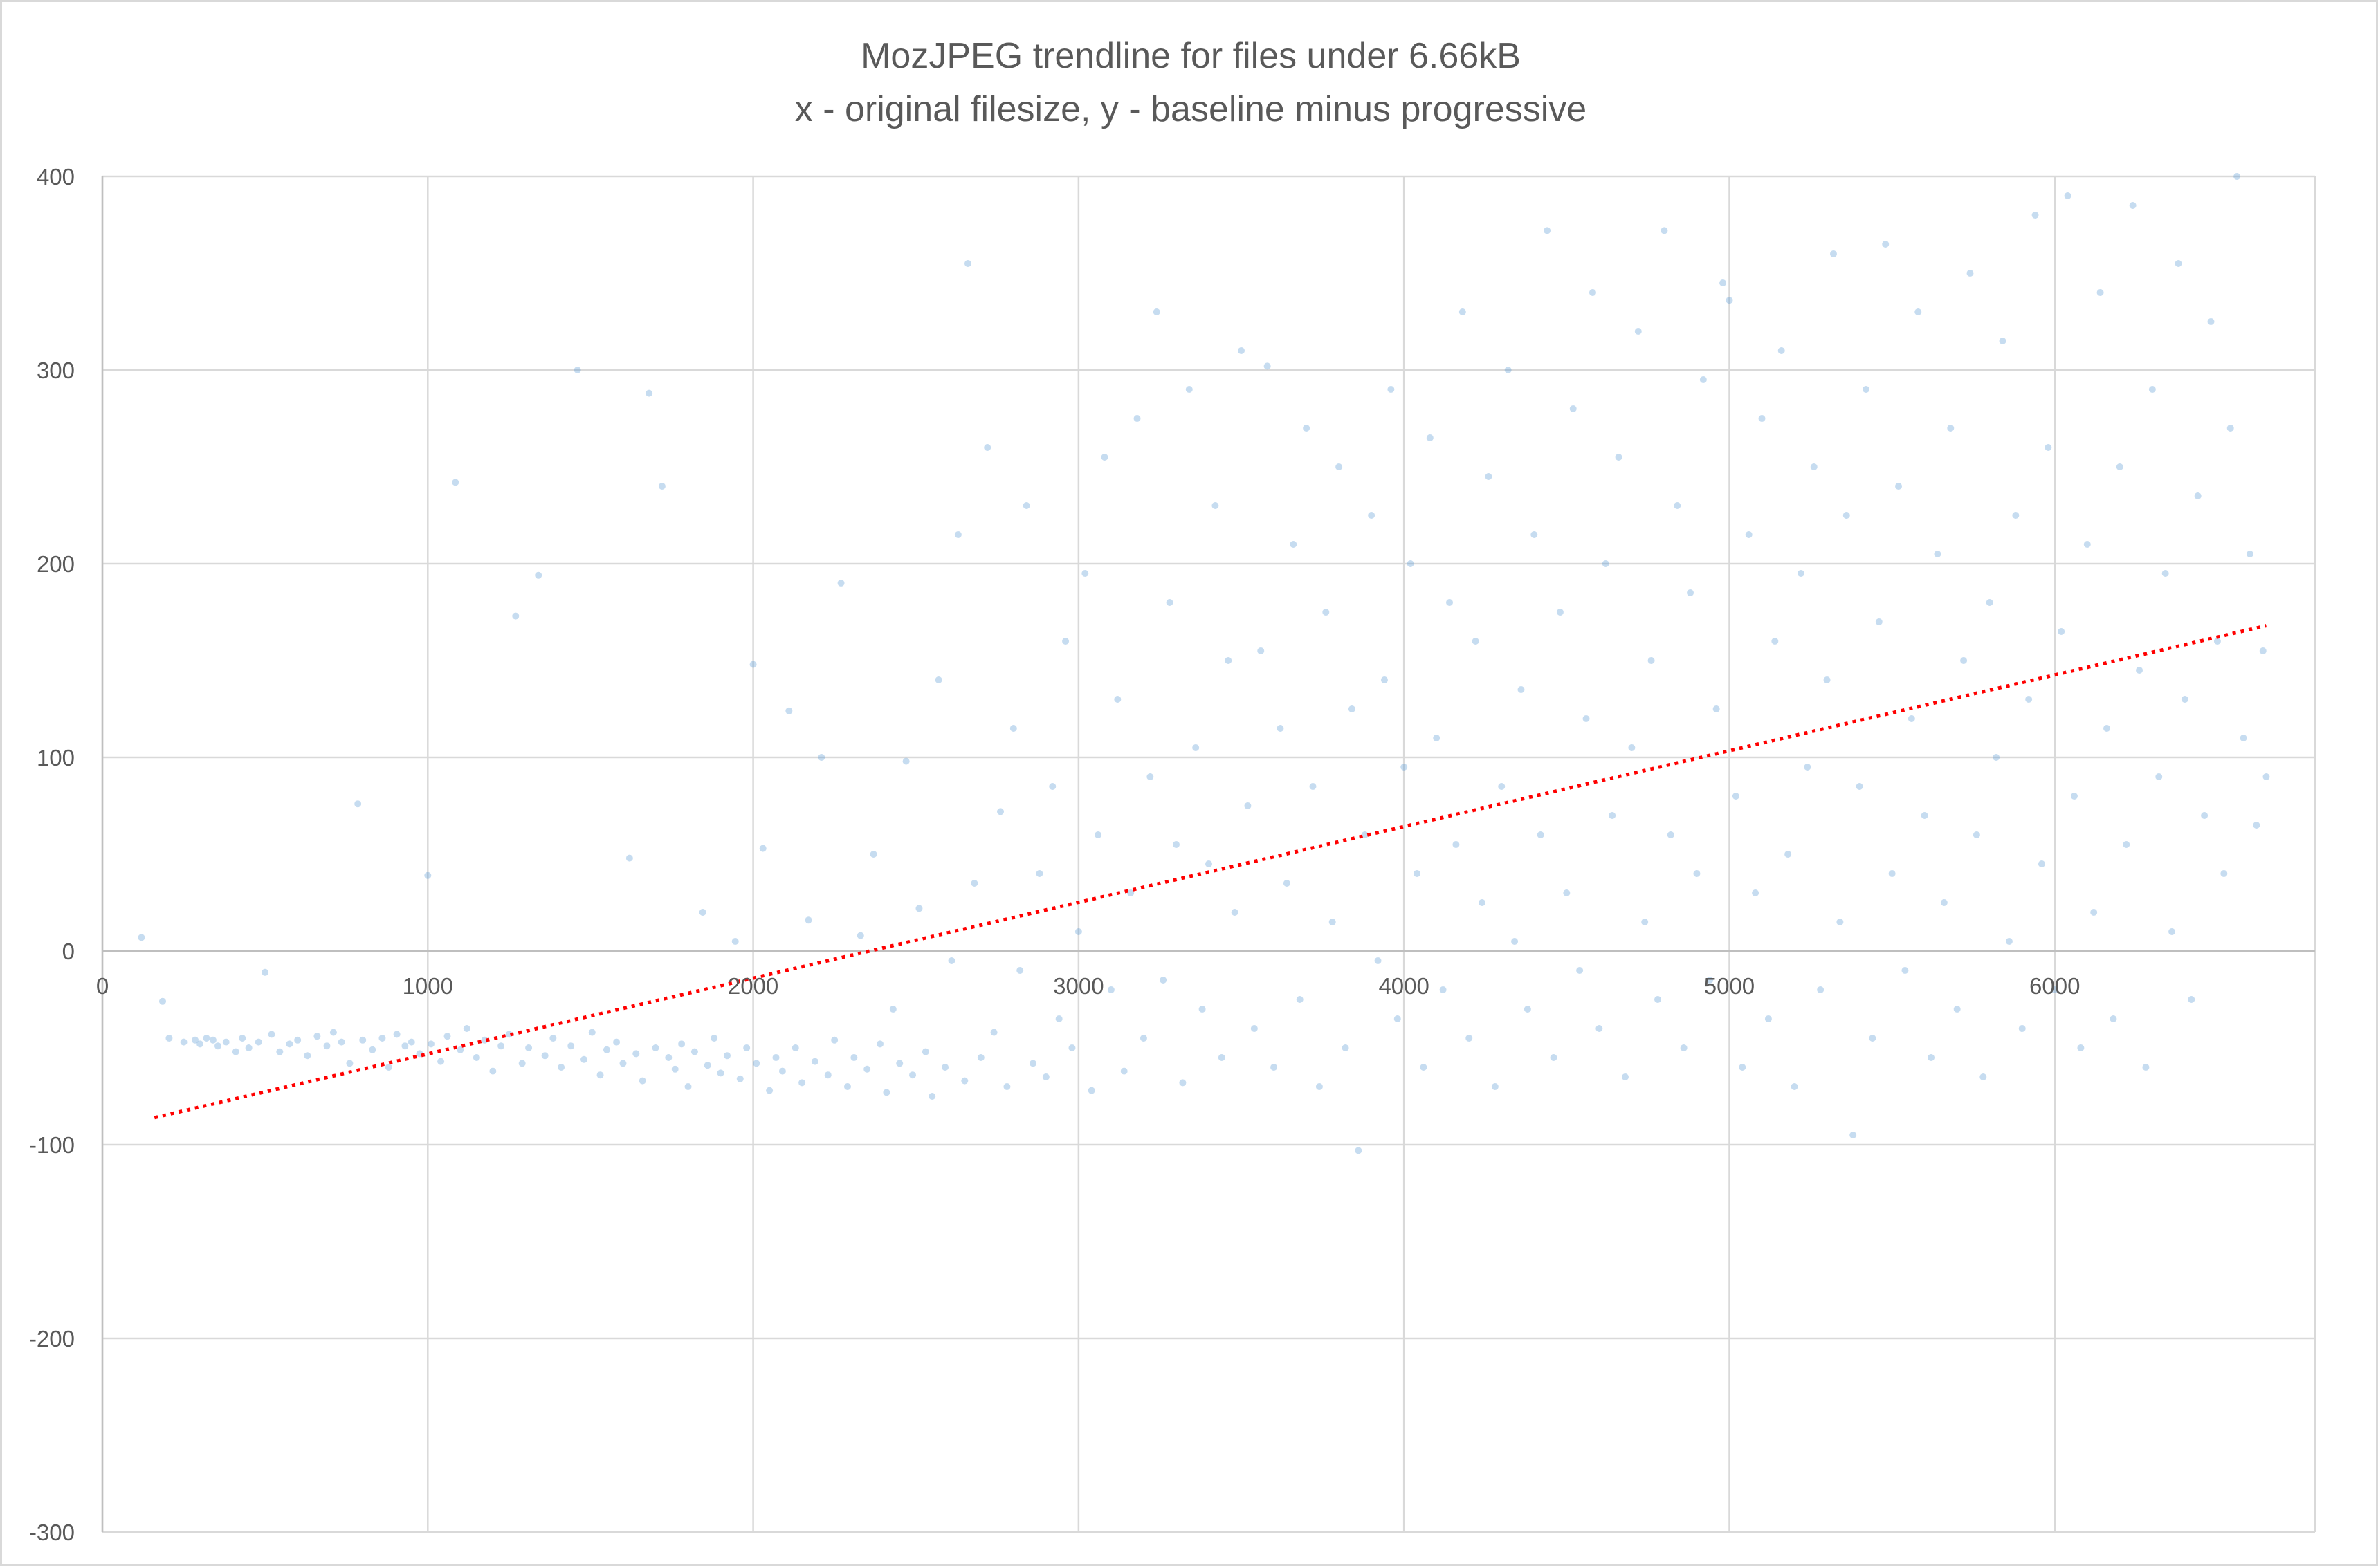 The height and width of the screenshot is (1568, 2378). I want to click on chart-title: MozJPEG trendline for files under 6.66kB, so click(1191, 56).